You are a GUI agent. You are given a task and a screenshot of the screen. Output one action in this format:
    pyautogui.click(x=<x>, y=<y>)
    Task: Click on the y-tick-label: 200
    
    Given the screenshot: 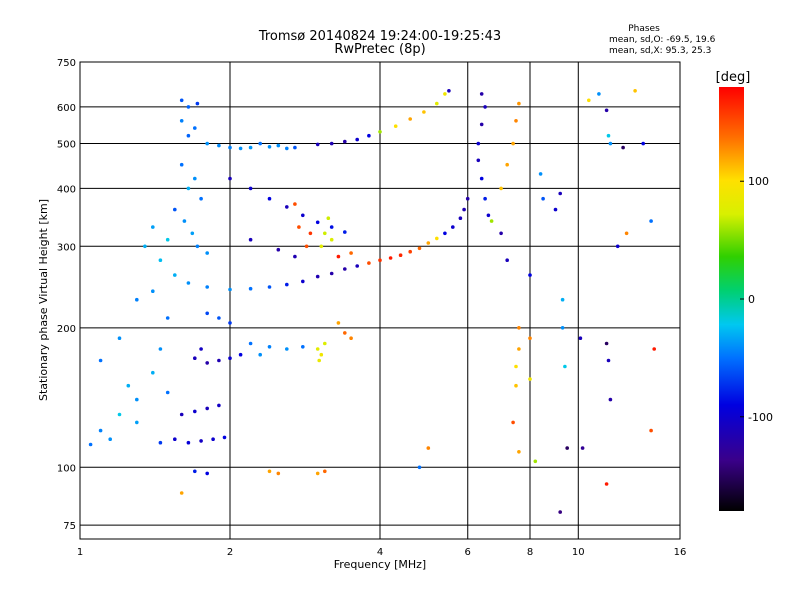 What is the action you would take?
    pyautogui.click(x=66, y=329)
    